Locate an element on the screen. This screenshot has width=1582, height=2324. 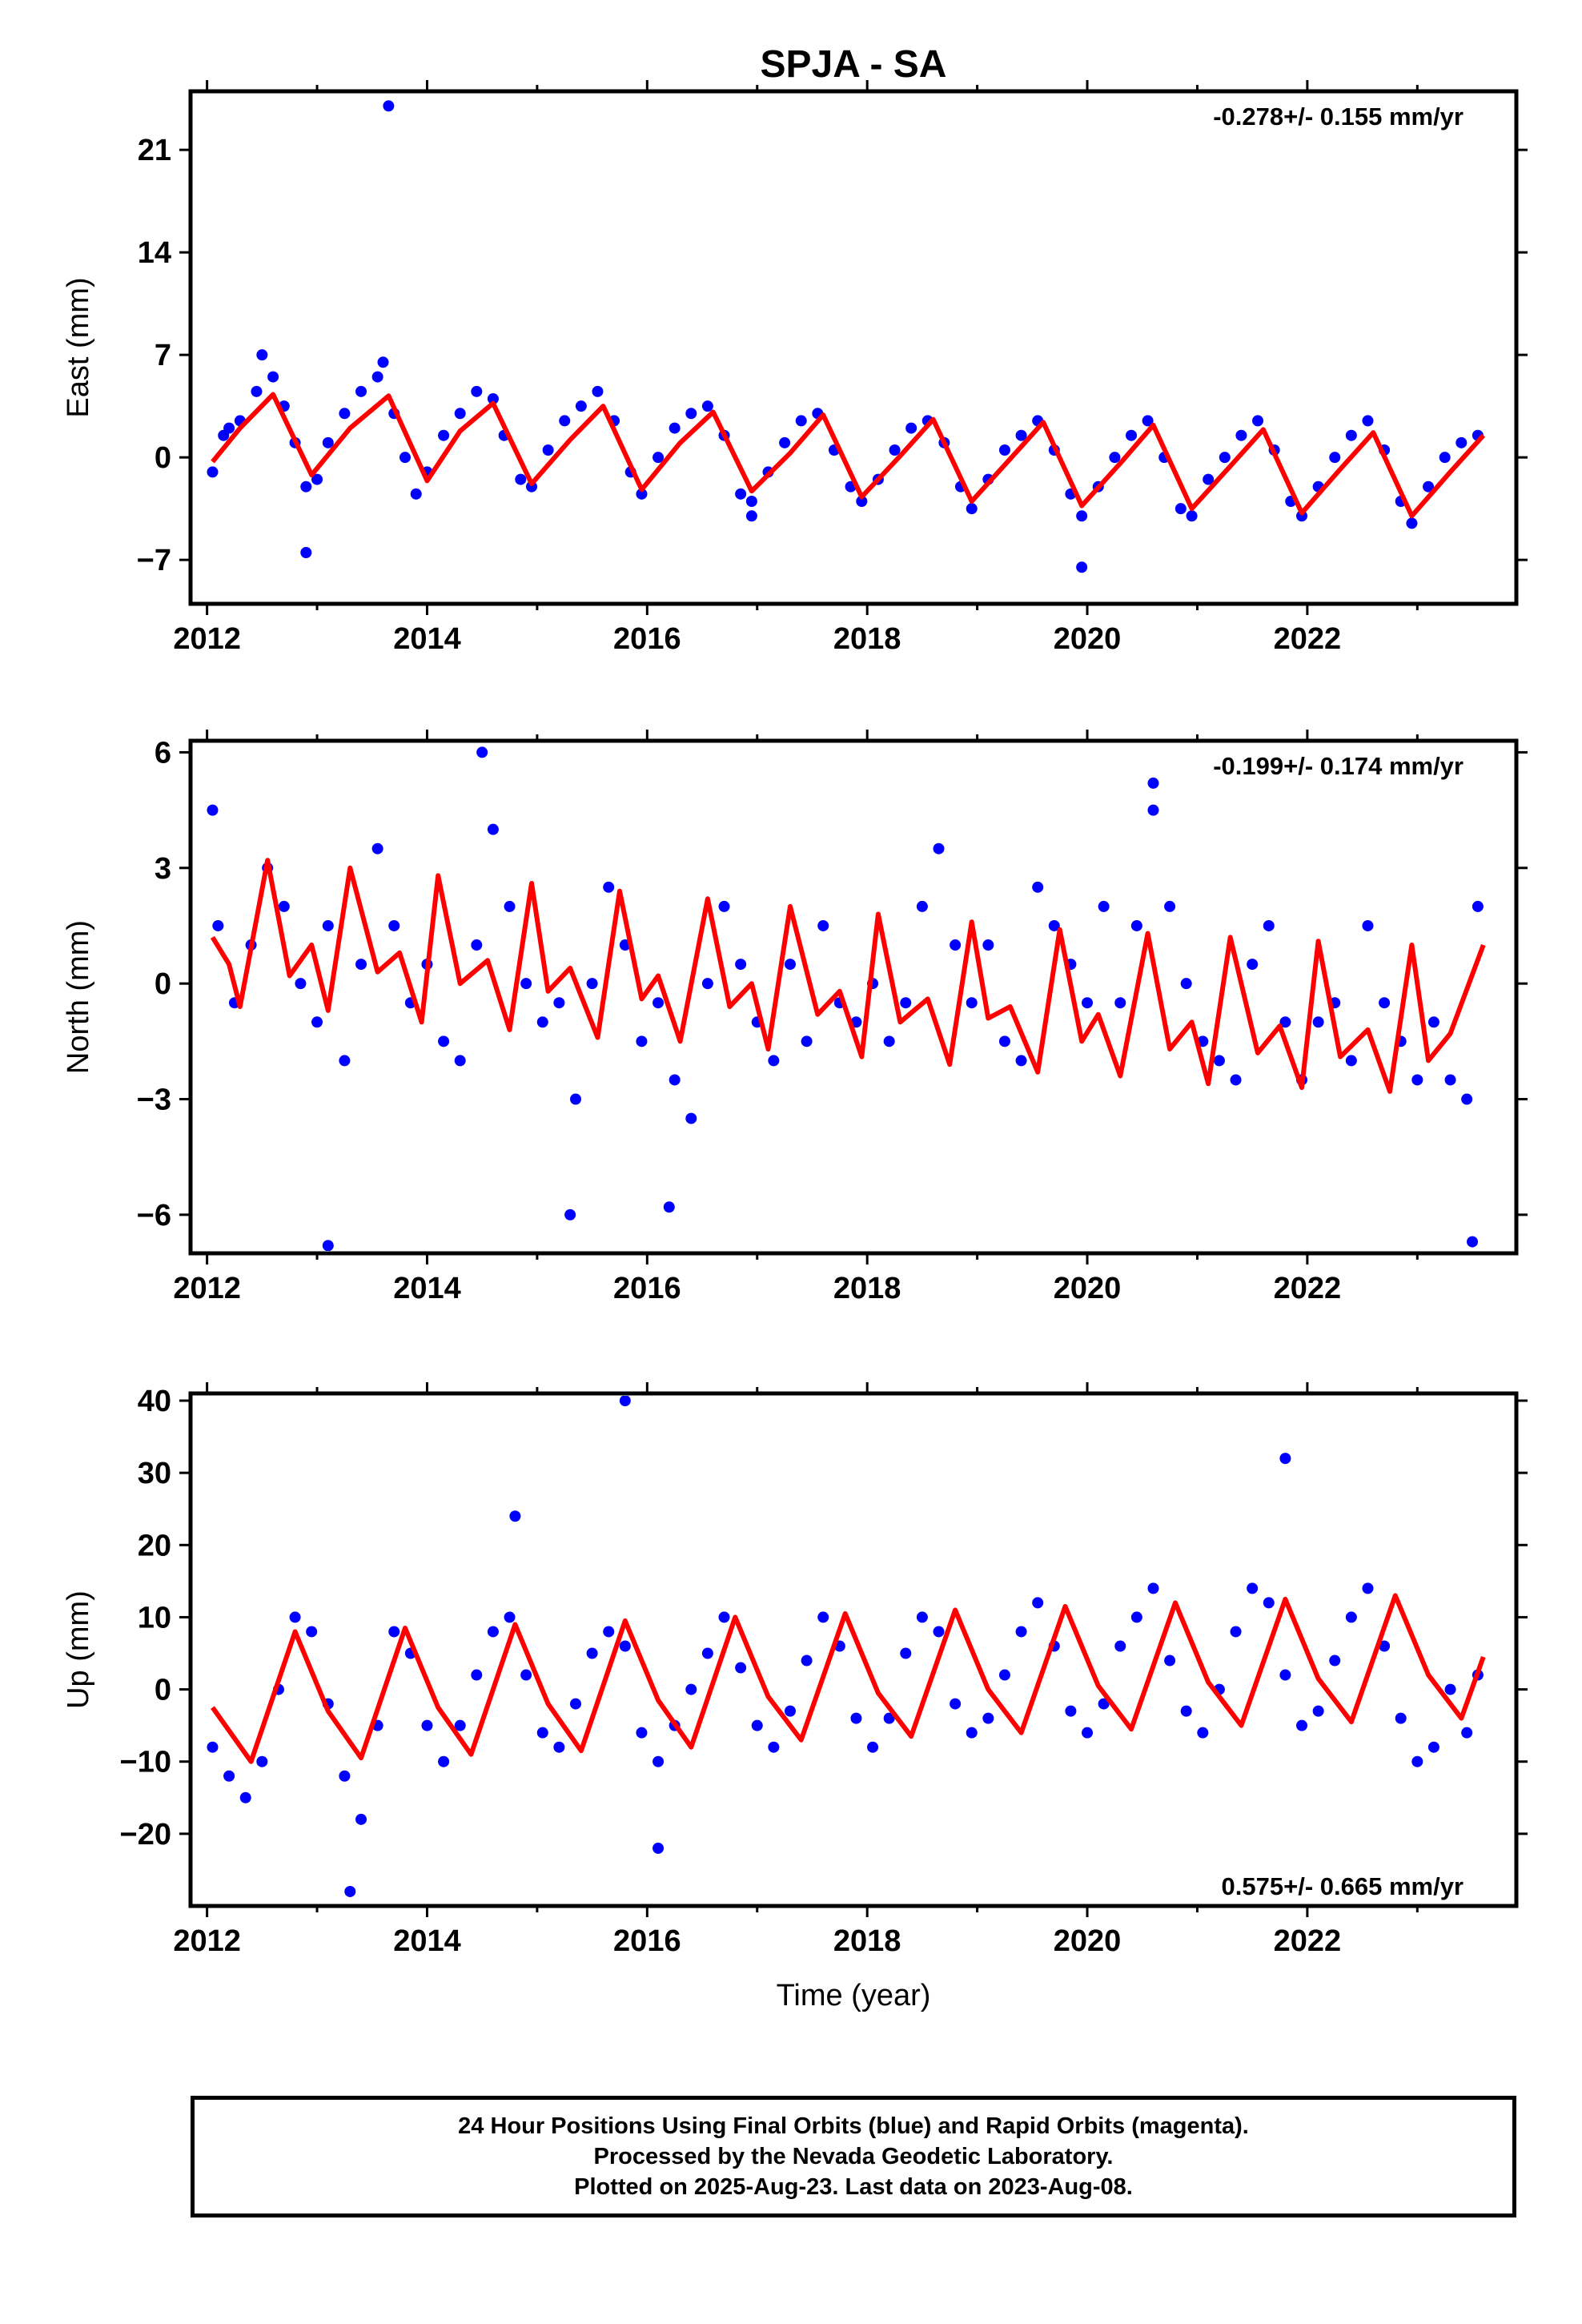
x-axis-label: Time (year) is located at coordinates (854, 1996).